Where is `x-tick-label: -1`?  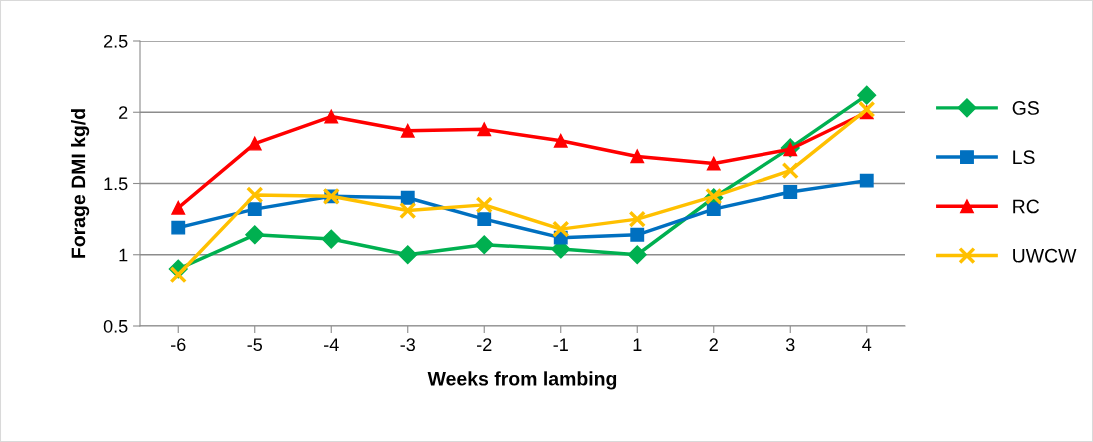 x-tick-label: -1 is located at coordinates (560, 344).